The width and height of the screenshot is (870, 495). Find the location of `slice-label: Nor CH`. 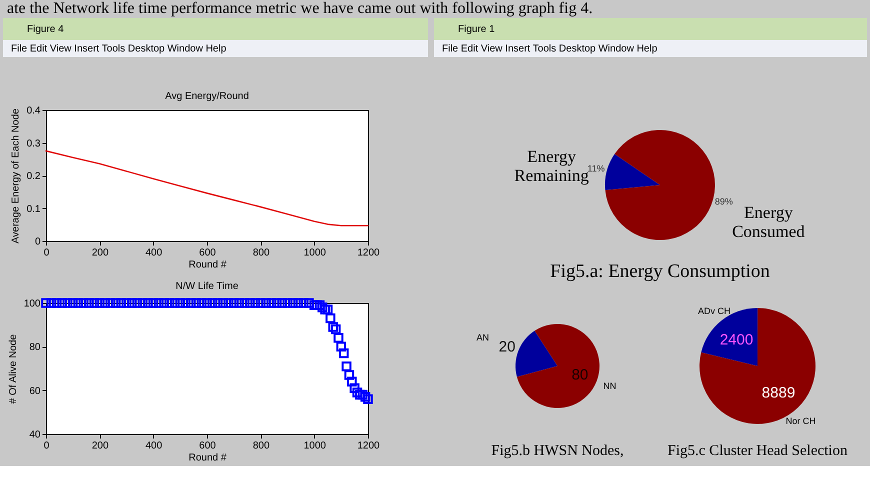

slice-label: Nor CH is located at coordinates (801, 421).